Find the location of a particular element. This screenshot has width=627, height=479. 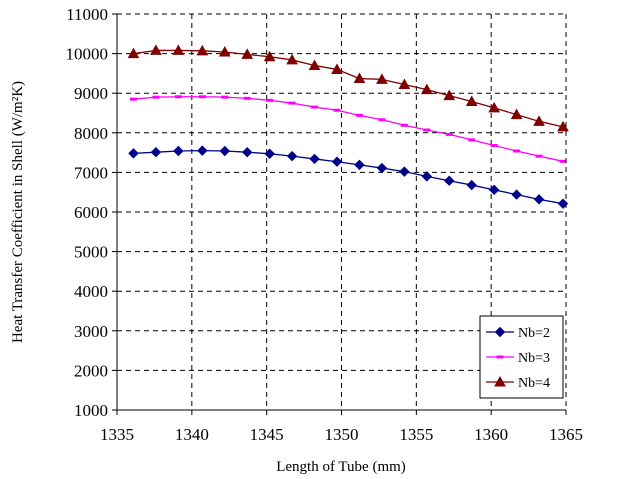

x-tick-label: 1360 is located at coordinates (491, 434).